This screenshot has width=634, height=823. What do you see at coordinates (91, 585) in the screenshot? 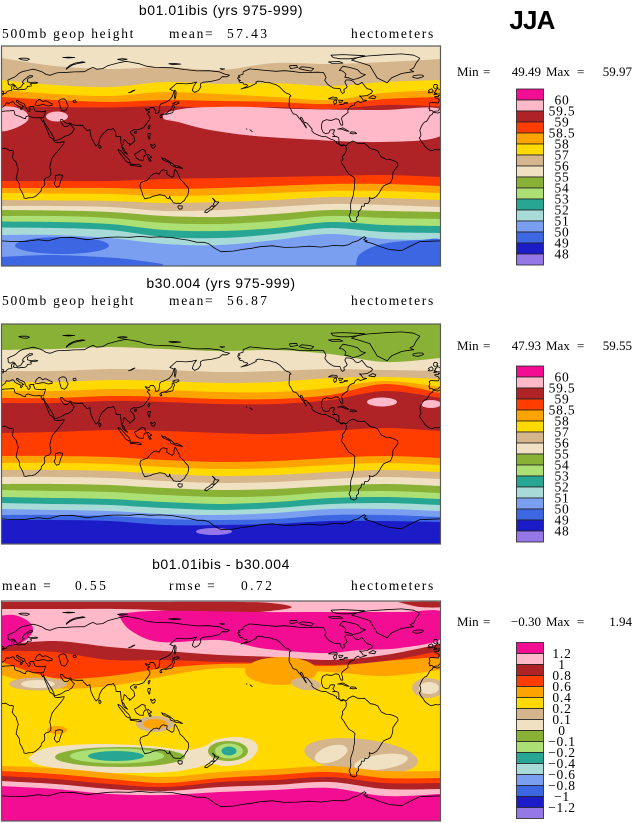
I see `svg-text: 0.55` at bounding box center [91, 585].